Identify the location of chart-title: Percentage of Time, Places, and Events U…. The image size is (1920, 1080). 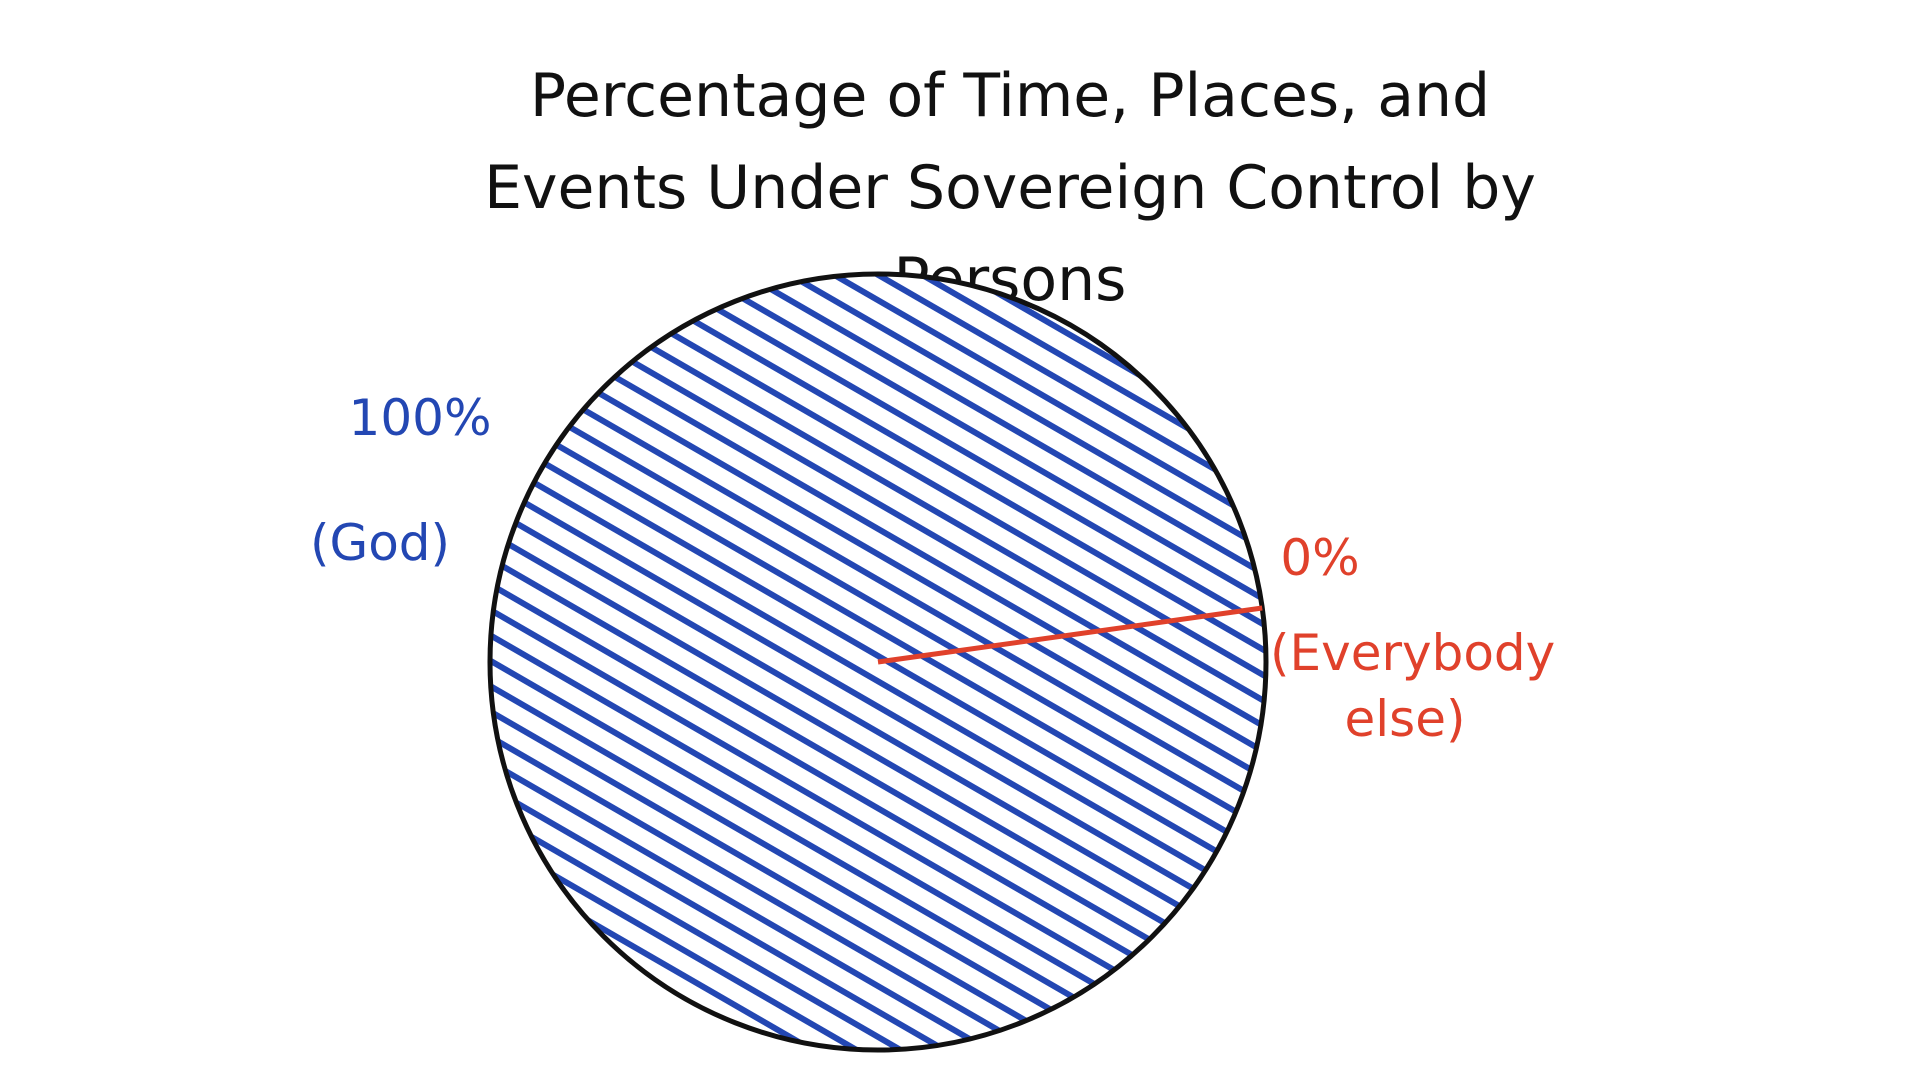
(1010, 188).